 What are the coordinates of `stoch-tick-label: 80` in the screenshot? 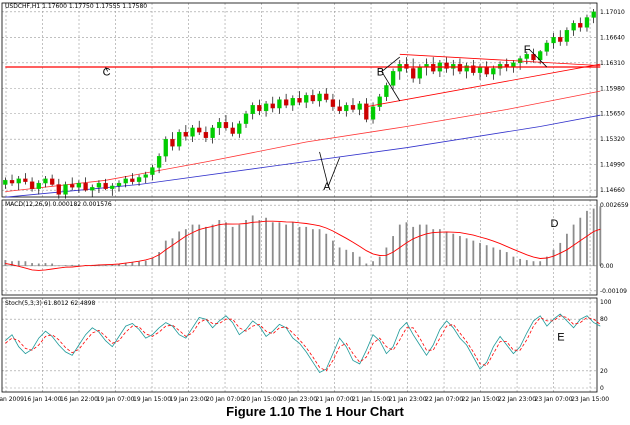 It's located at (604, 319).